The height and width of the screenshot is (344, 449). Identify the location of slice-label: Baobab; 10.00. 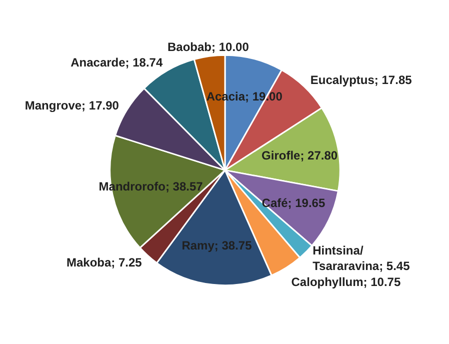
(209, 47).